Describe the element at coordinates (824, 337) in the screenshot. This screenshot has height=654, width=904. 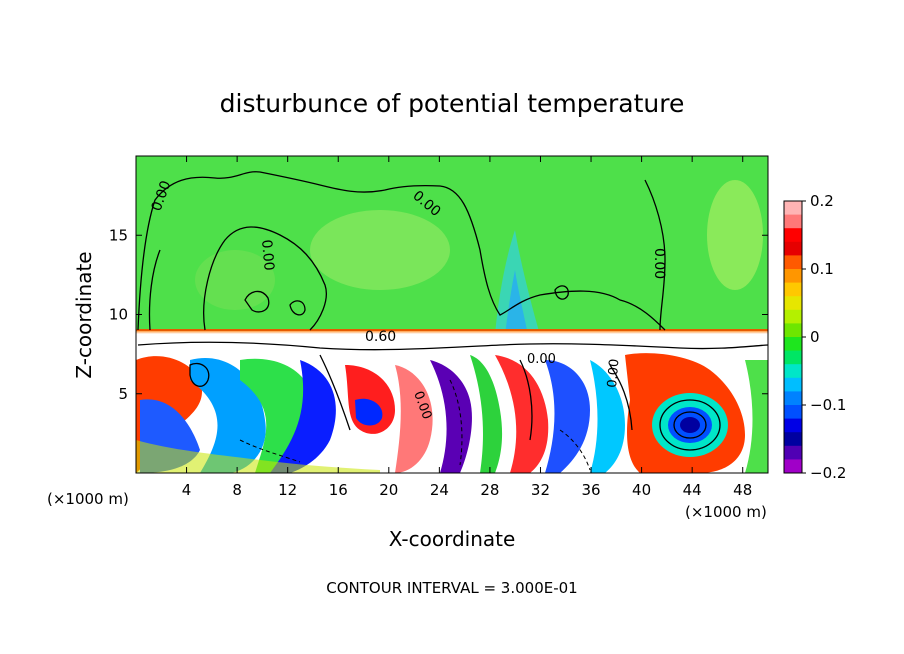
I see `colorbar-ticks: 0.2 0.1 0 −0.1 −0.2` at that location.